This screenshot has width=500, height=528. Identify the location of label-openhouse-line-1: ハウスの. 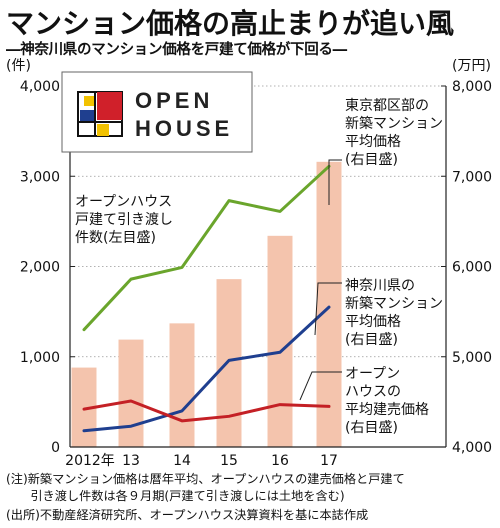
(373, 392).